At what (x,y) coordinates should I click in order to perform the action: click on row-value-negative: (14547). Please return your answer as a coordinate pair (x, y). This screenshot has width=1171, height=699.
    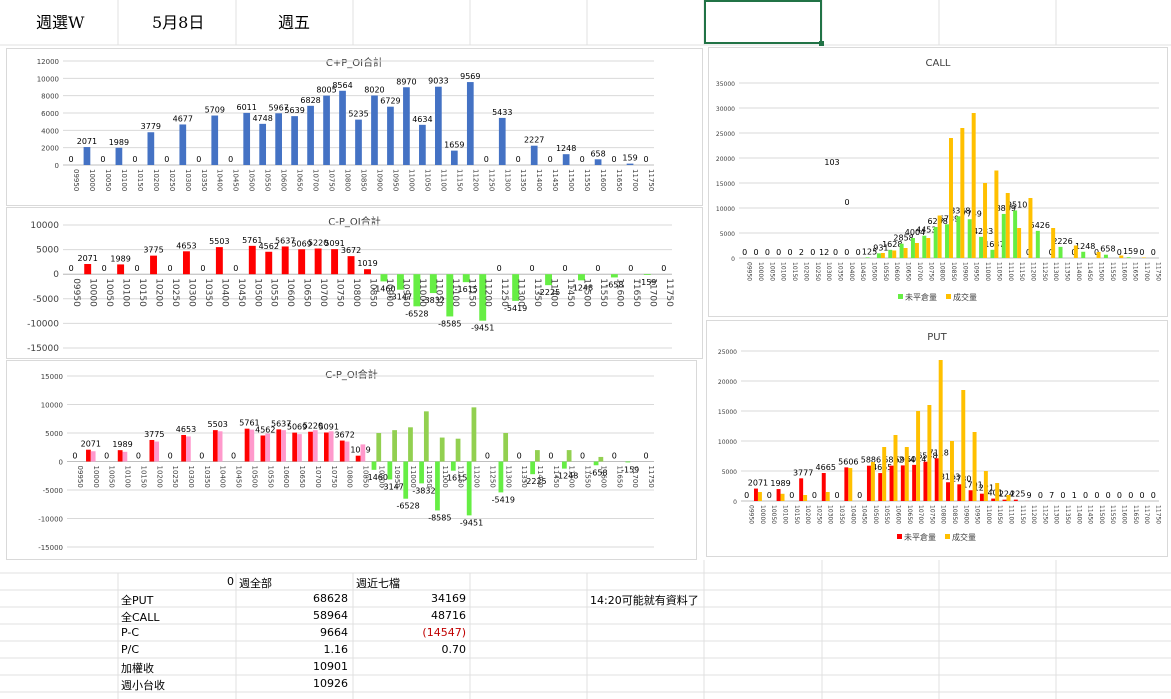
    Looking at the image, I should click on (444, 632).